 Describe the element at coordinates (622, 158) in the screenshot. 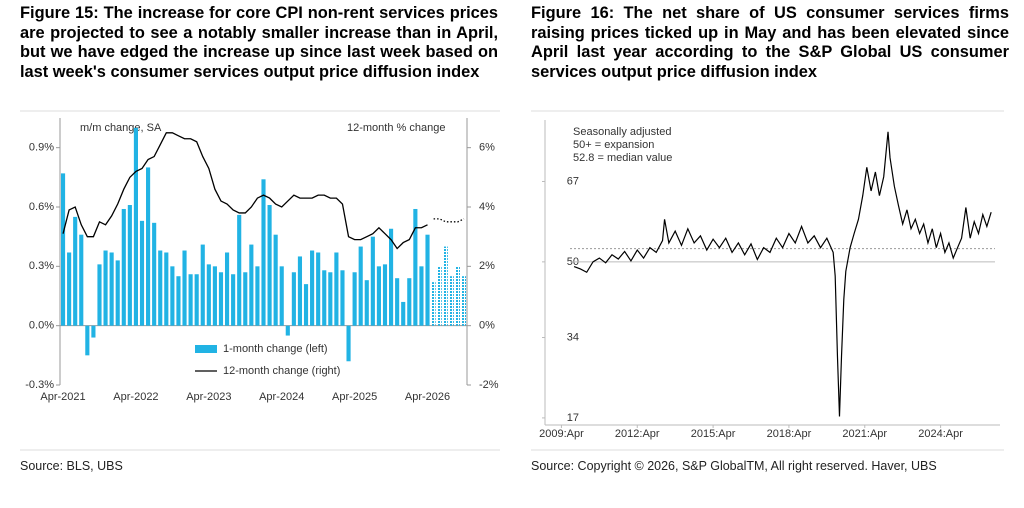

I see `annotation: 52.8 = median value` at that location.